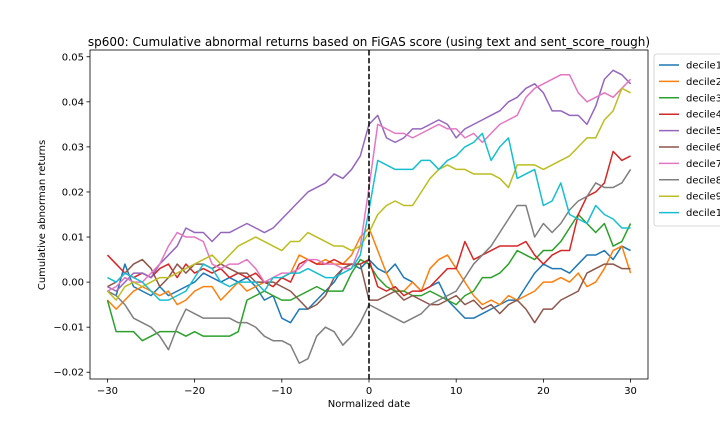 Image resolution: width=720 pixels, height=432 pixels. I want to click on legend-label-decile3: decile3, so click(703, 98).